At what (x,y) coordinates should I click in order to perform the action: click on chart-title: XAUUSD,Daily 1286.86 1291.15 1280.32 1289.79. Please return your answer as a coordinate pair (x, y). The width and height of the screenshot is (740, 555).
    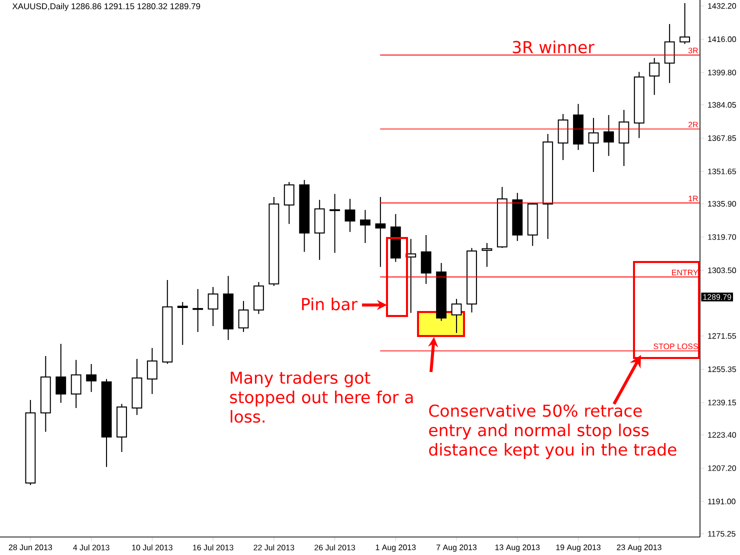
    Looking at the image, I should click on (106, 7).